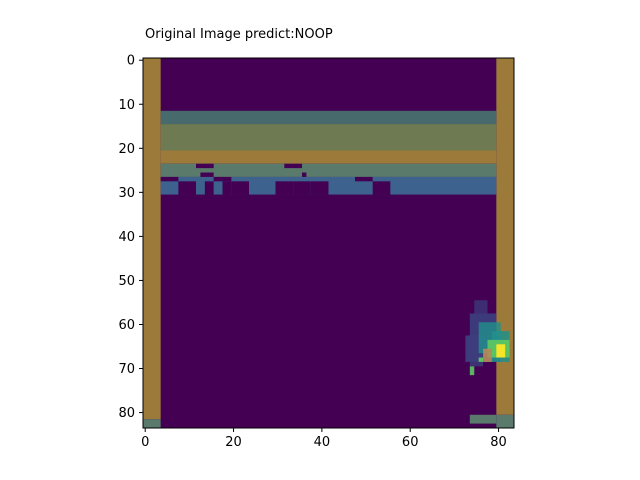 The image size is (640, 480). What do you see at coordinates (126, 193) in the screenshot?
I see `y-tick-label: 30` at bounding box center [126, 193].